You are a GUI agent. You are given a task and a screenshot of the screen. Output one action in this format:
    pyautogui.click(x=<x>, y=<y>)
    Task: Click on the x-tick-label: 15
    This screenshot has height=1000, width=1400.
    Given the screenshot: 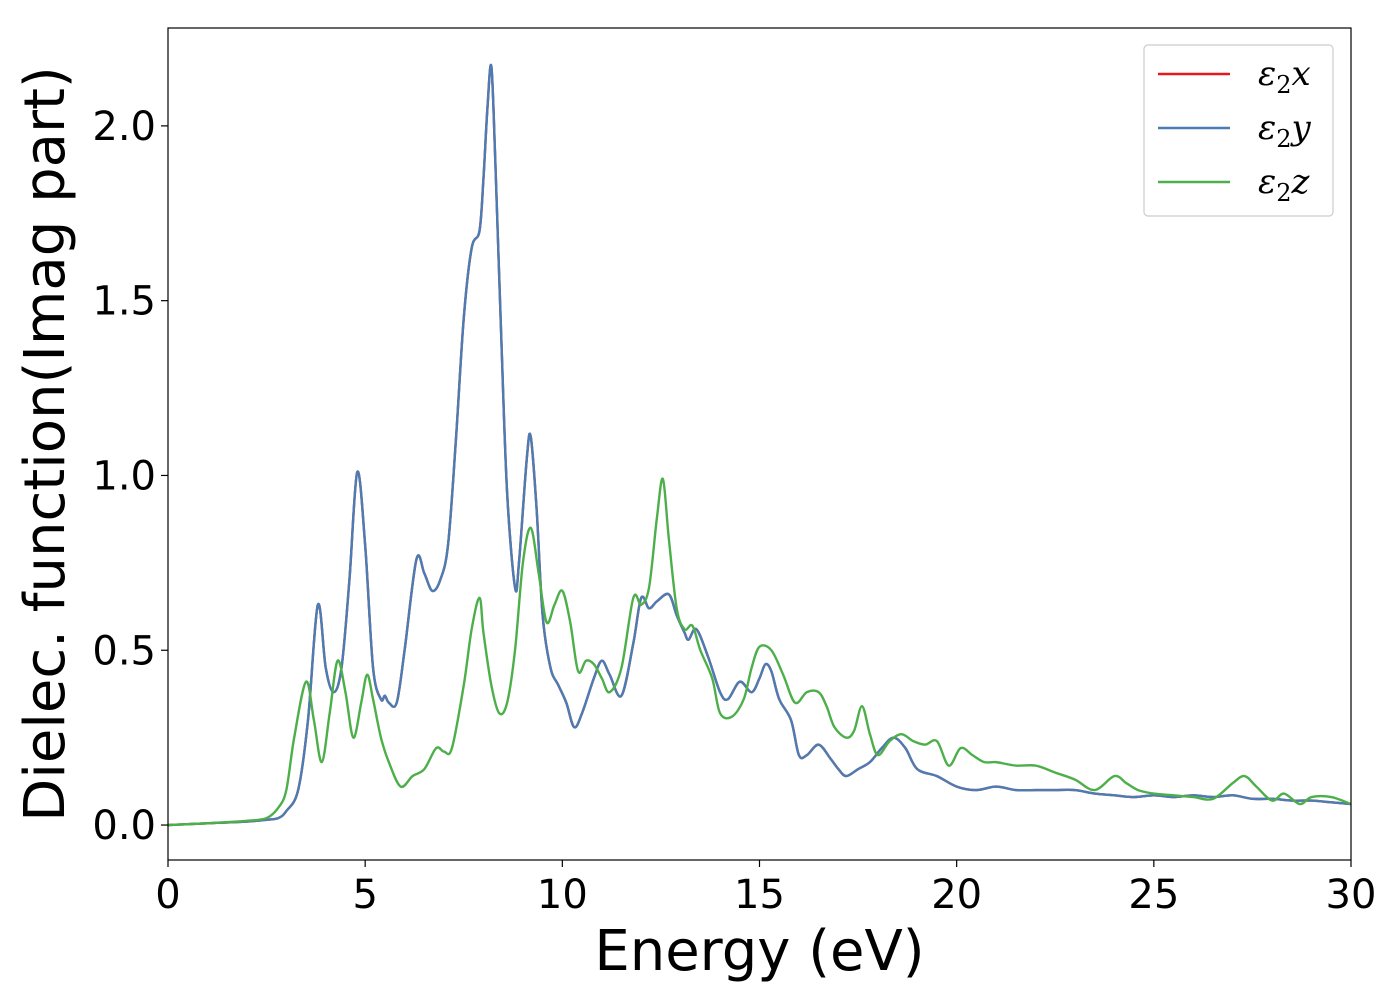 What is the action you would take?
    pyautogui.click(x=759, y=895)
    